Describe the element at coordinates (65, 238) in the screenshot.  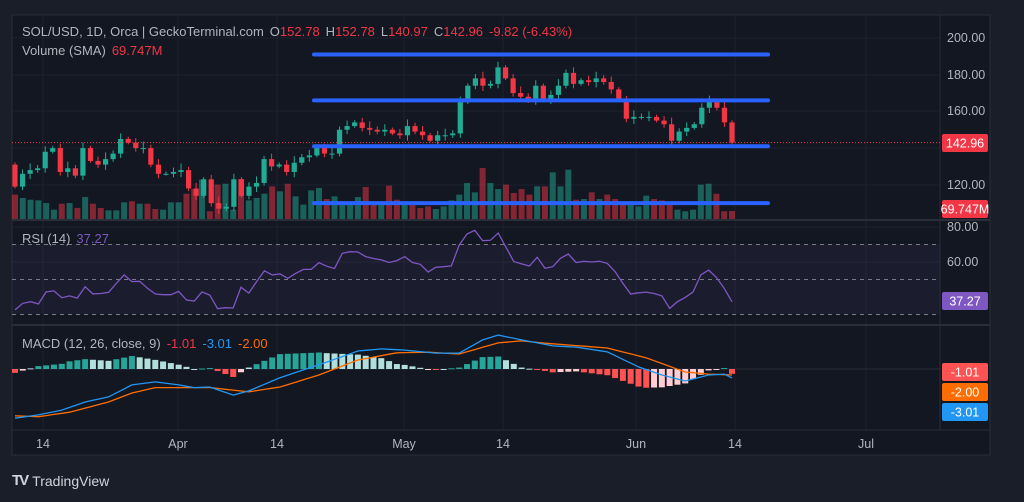
I see `rsi-legend: RSI (14) 37.27` at that location.